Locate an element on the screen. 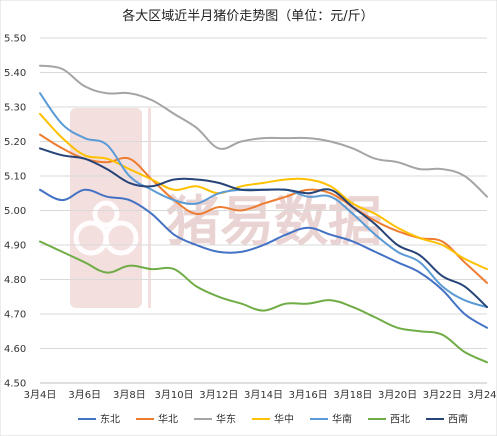 The image size is (497, 436). y-tick-label: 4.70 is located at coordinates (15, 315).